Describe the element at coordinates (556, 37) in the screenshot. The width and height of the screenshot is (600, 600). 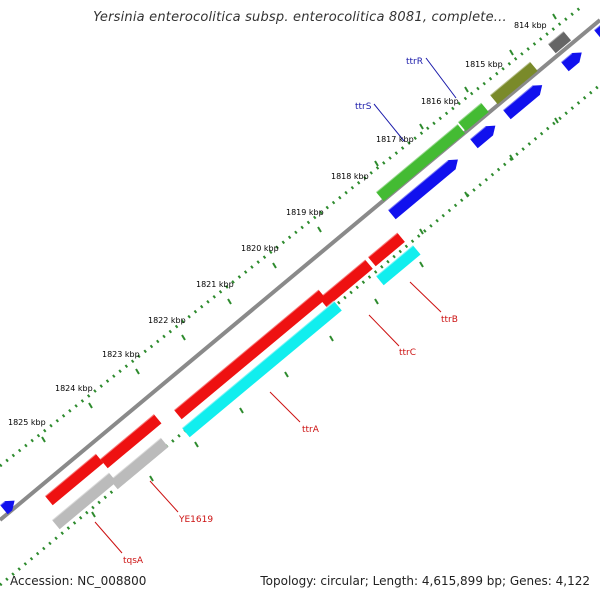
I see `feature-darkgray-highlight` at that location.